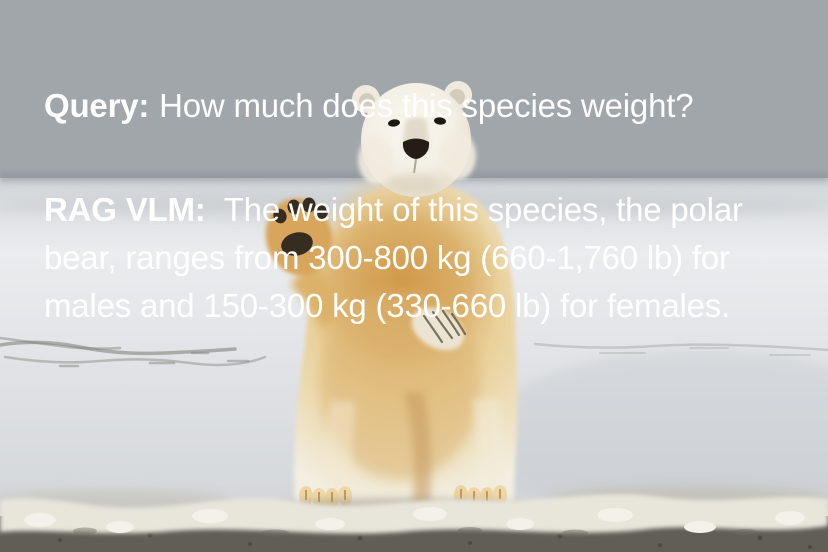 This screenshot has width=828, height=552. I want to click on bear-ear-left-inner, so click(367, 101).